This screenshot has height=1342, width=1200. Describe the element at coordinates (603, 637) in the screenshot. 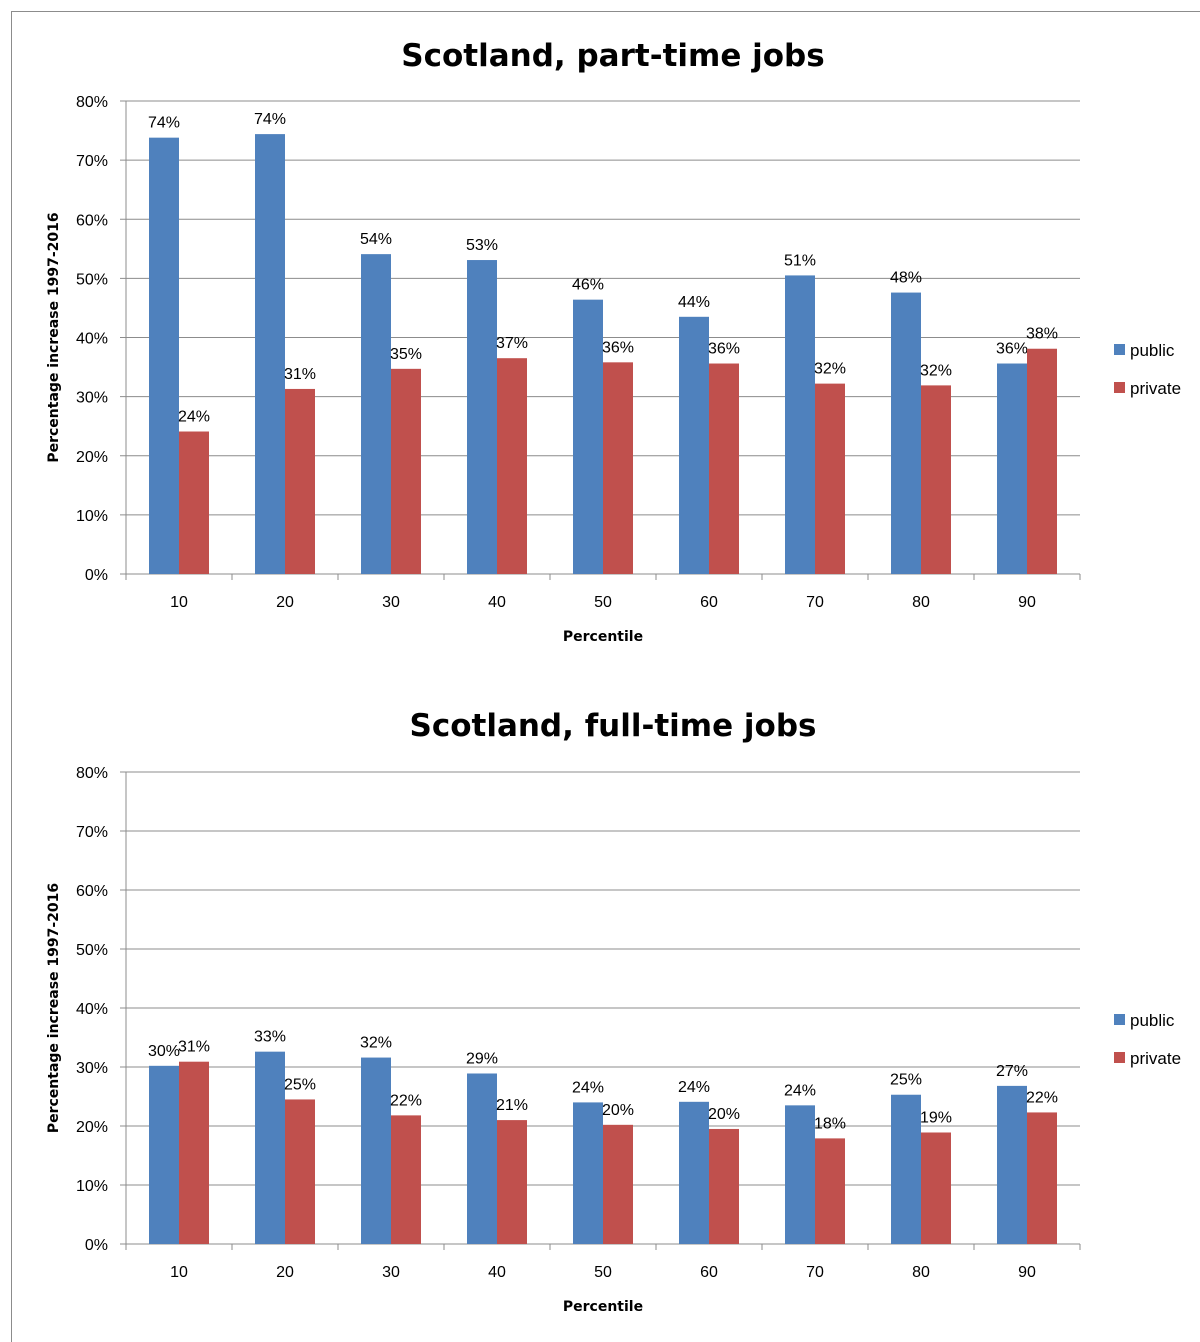

I see `x-axis-title: Percentile` at that location.